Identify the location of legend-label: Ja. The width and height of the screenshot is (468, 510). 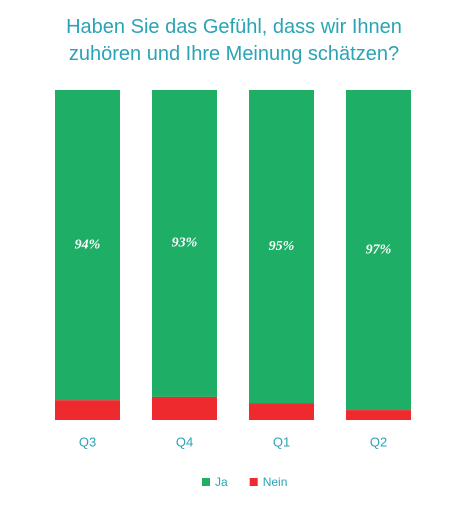
(221, 482).